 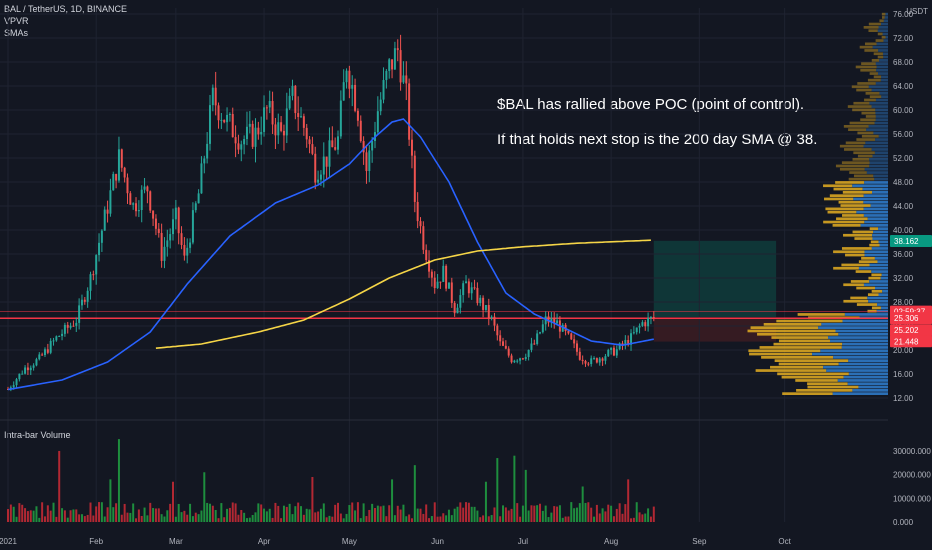 I want to click on indicator-vpvr: VPVR, so click(x=16, y=21).